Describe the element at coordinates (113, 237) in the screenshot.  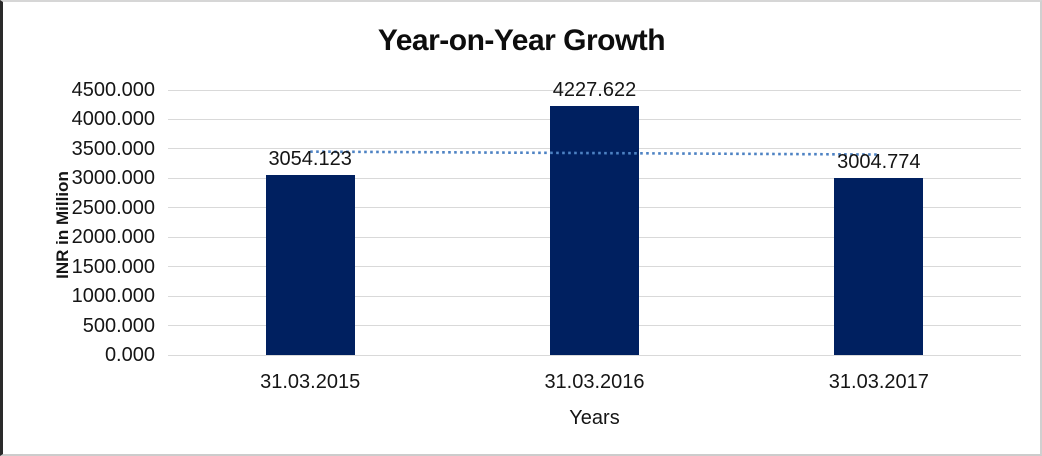
I see `y-axis-tick-label: 2000.000` at that location.